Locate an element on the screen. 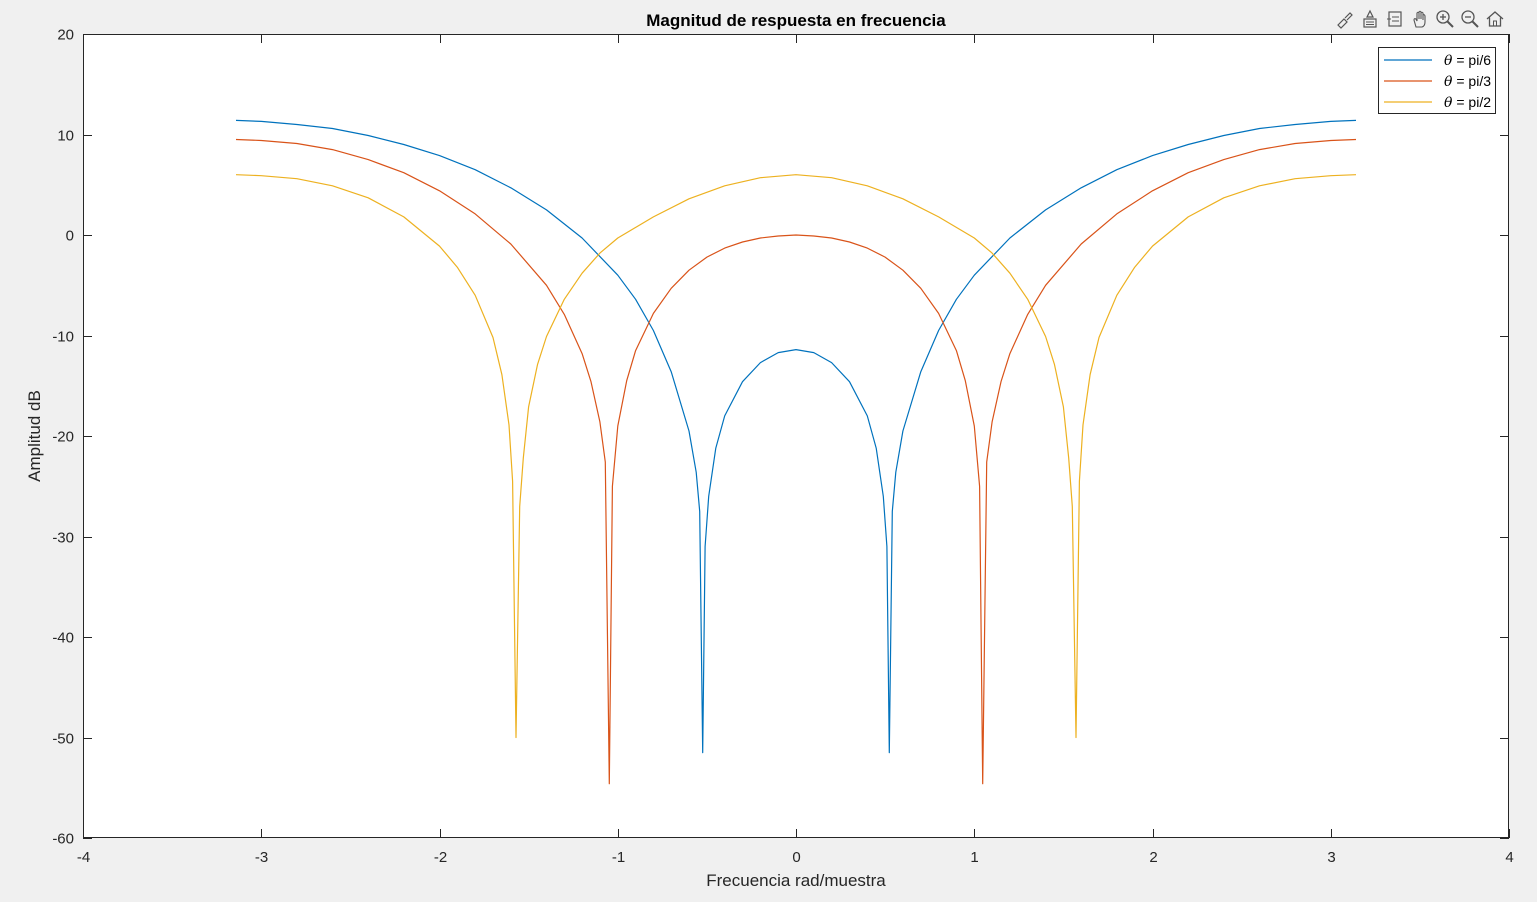  home-icon is located at coordinates (1495, 19).